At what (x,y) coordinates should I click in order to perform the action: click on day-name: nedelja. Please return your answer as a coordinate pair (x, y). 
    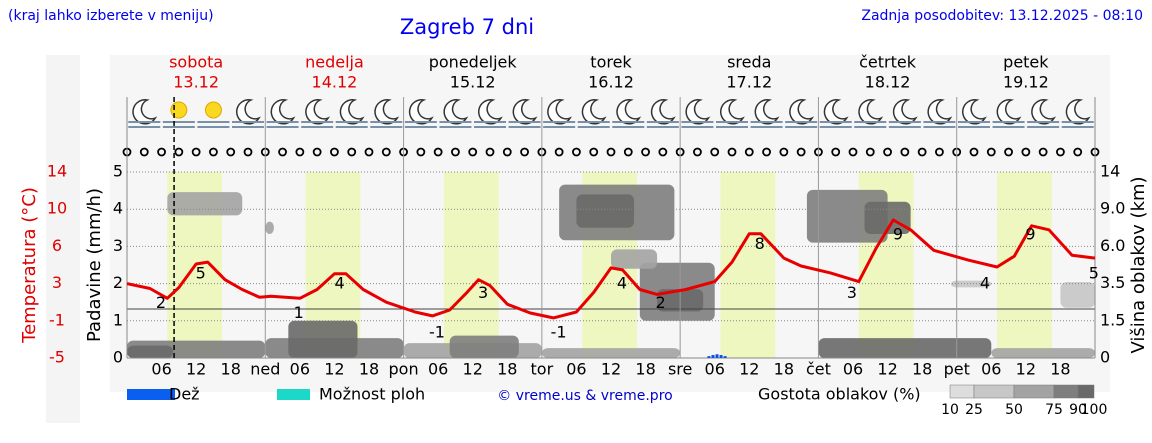
    Looking at the image, I should click on (334, 62).